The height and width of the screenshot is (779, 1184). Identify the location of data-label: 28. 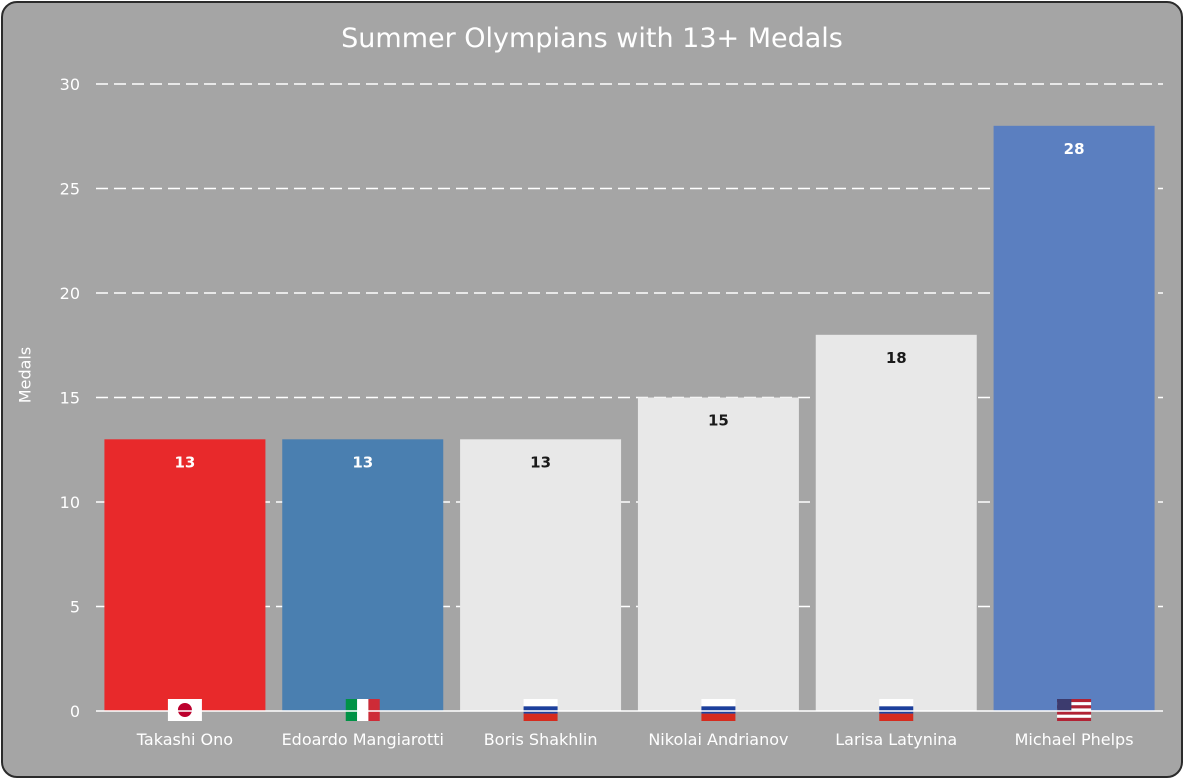
(1074, 149).